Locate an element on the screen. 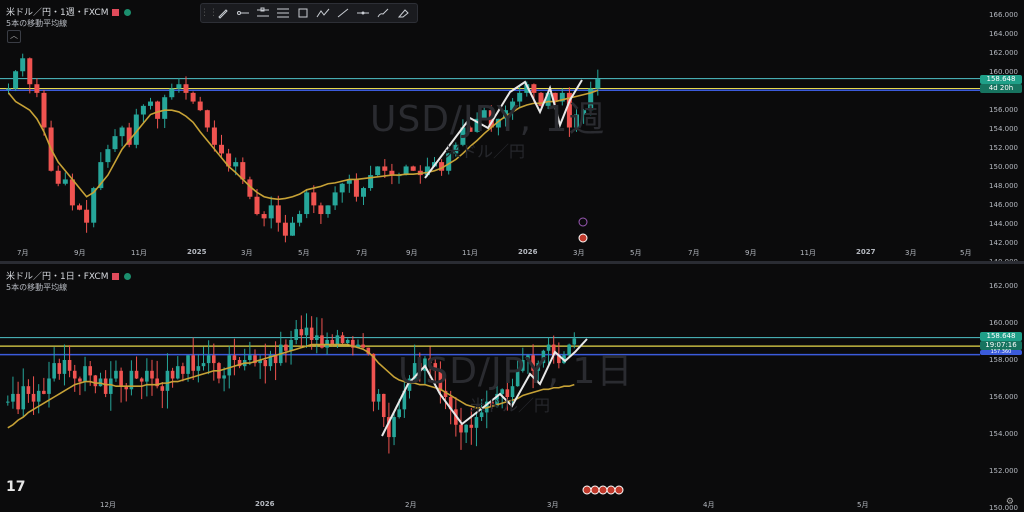 The height and width of the screenshot is (512, 1024). time-tick: 4月 is located at coordinates (709, 505).